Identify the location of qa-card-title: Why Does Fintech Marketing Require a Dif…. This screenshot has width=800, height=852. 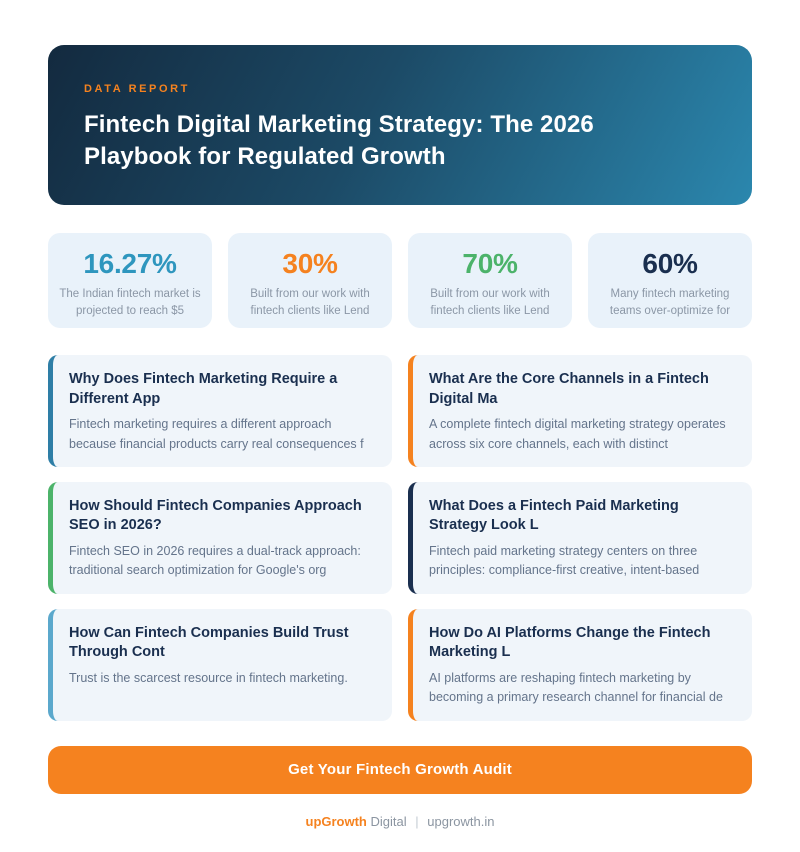
(203, 389).